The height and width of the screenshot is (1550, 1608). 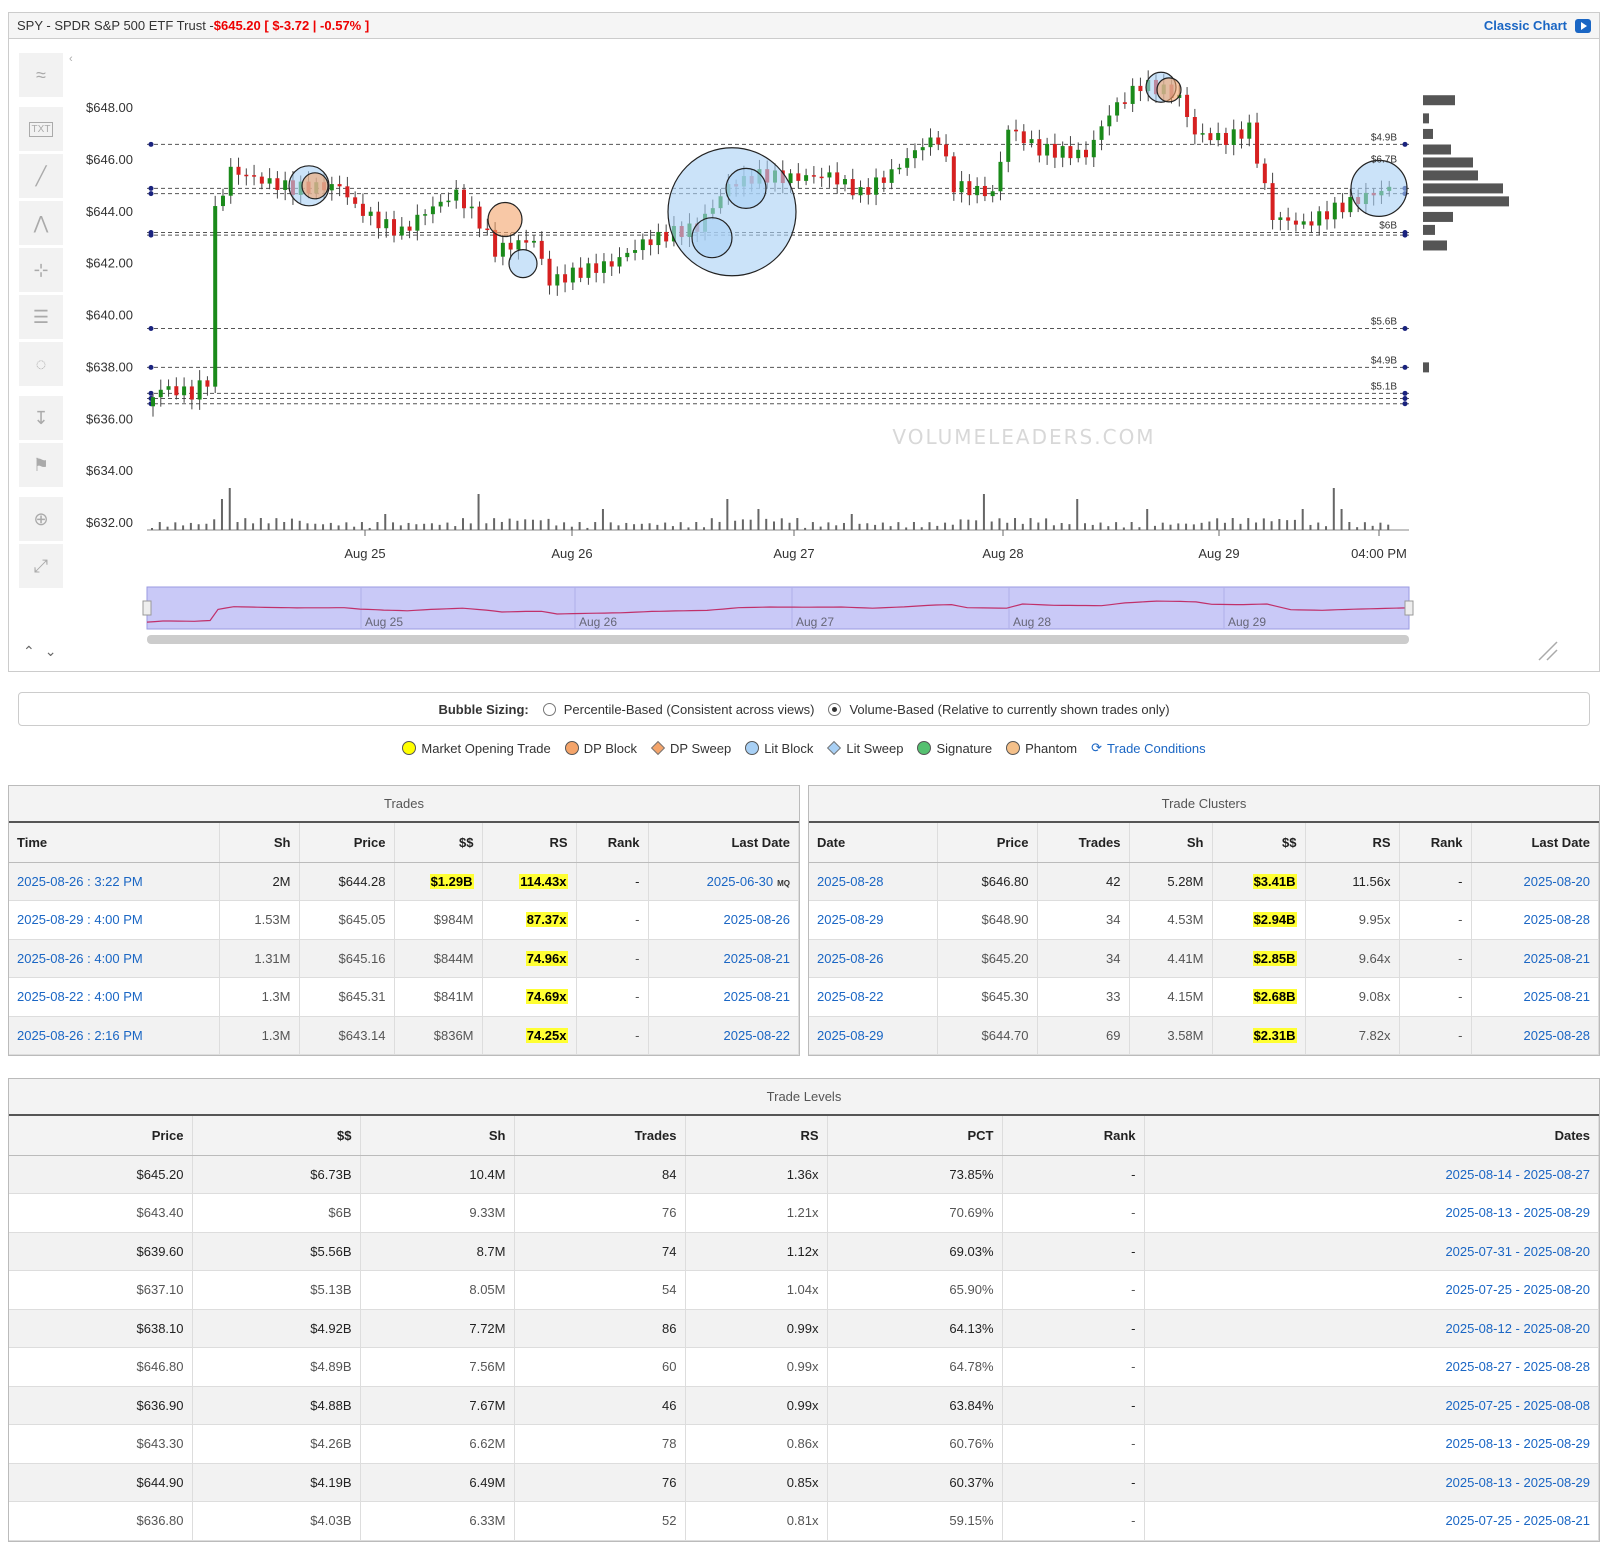 I want to click on column-header: Date, so click(x=873, y=843).